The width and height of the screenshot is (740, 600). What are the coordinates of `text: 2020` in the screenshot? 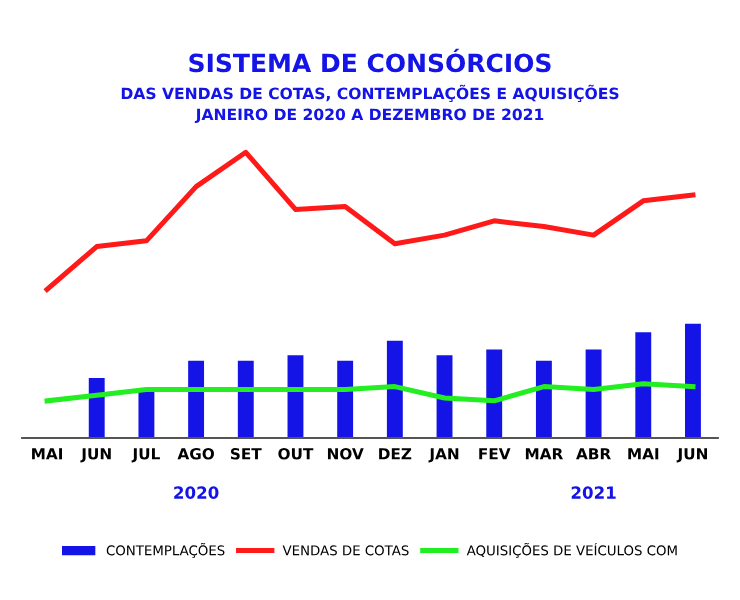 It's located at (196, 492).